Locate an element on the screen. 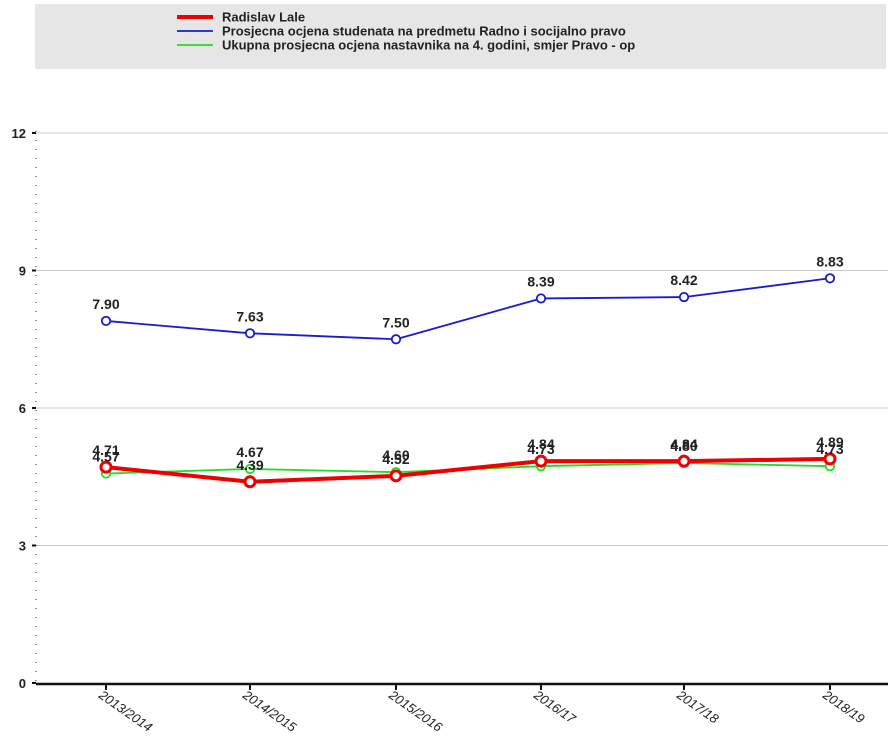 This screenshot has width=891, height=753. x-tick-label-5: 2017/18 is located at coordinates (697, 707).